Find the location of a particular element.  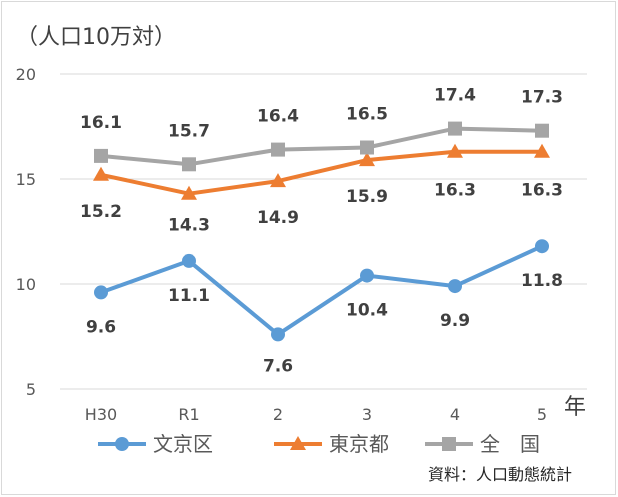

x-tick-label: R1 is located at coordinates (188, 414).